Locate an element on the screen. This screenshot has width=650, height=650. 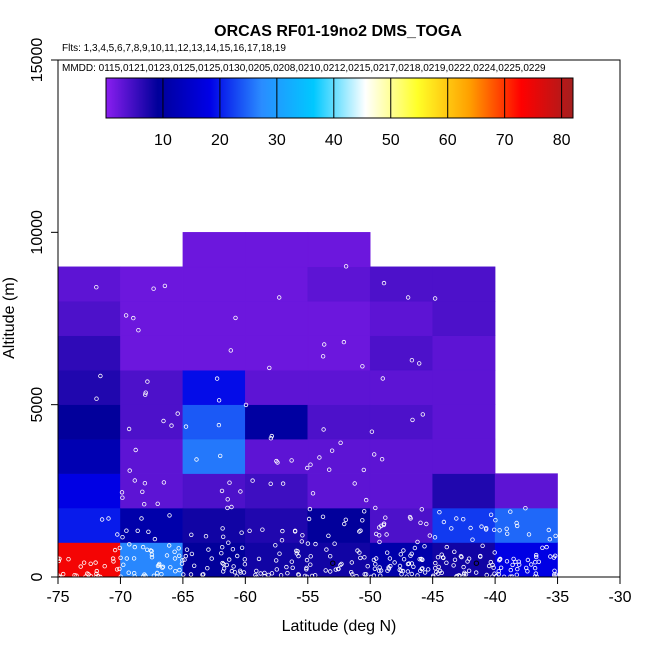
colorbar-tick-label: 20 is located at coordinates (220, 140).